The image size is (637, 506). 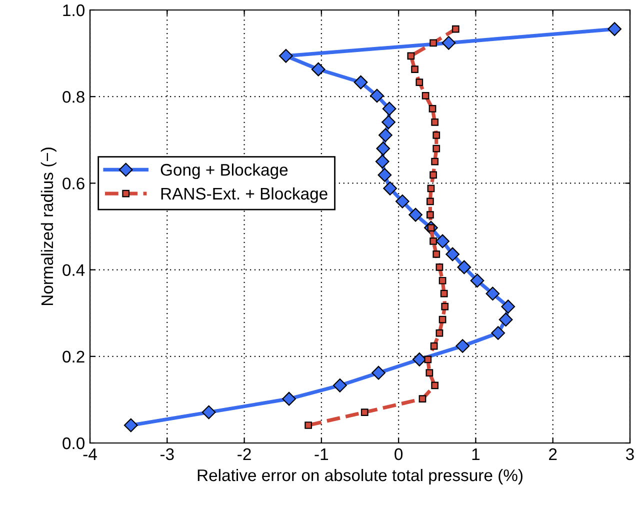 What do you see at coordinates (398, 454) in the screenshot?
I see `x-tick-label: 0` at bounding box center [398, 454].